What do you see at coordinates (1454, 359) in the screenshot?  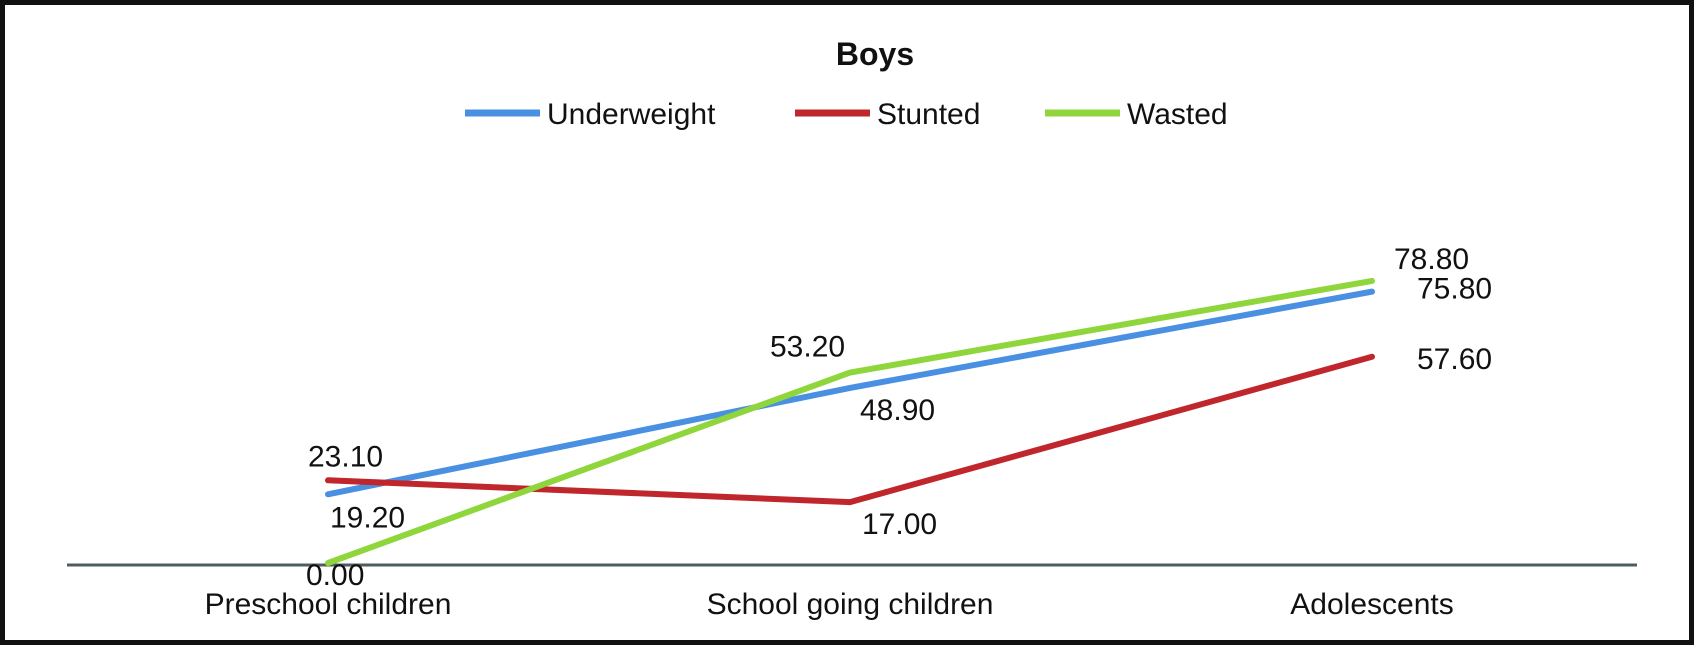 I see `data-label-stunted: 57.60` at bounding box center [1454, 359].